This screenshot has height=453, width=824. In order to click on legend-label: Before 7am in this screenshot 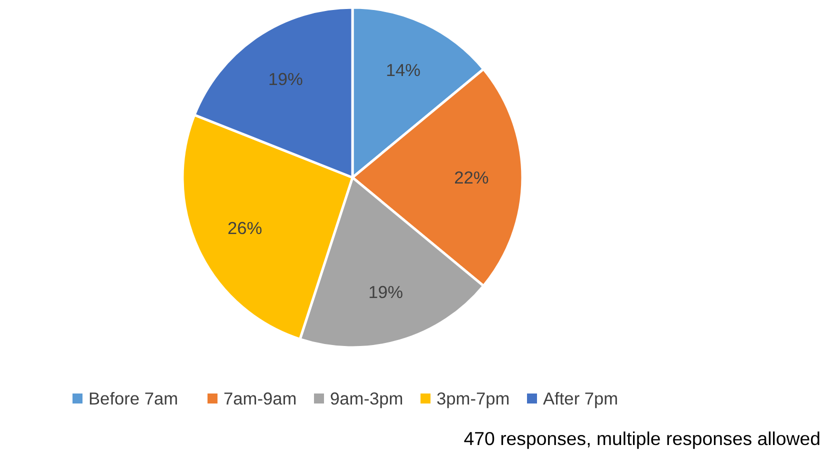, I will do `click(133, 398)`.